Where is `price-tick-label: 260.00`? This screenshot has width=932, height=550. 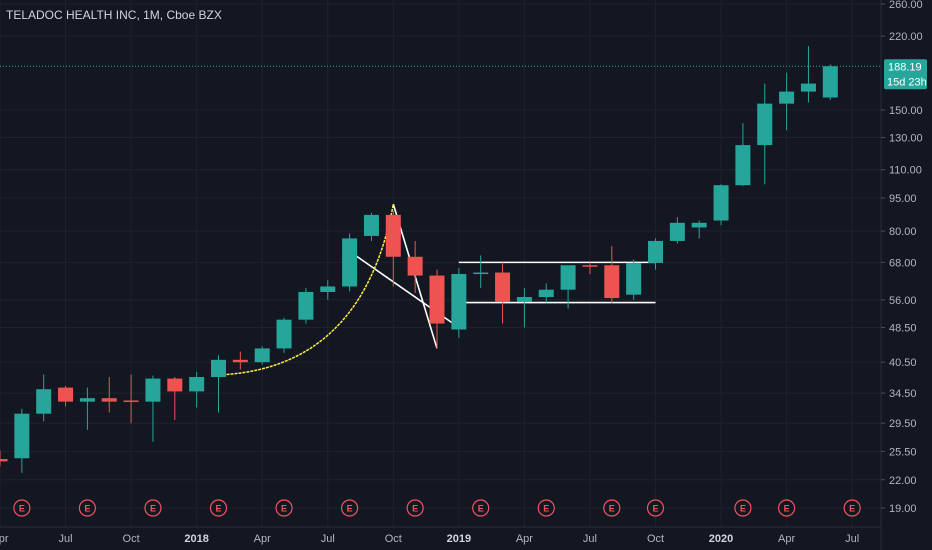
price-tick-label: 260.00 is located at coordinates (906, 5).